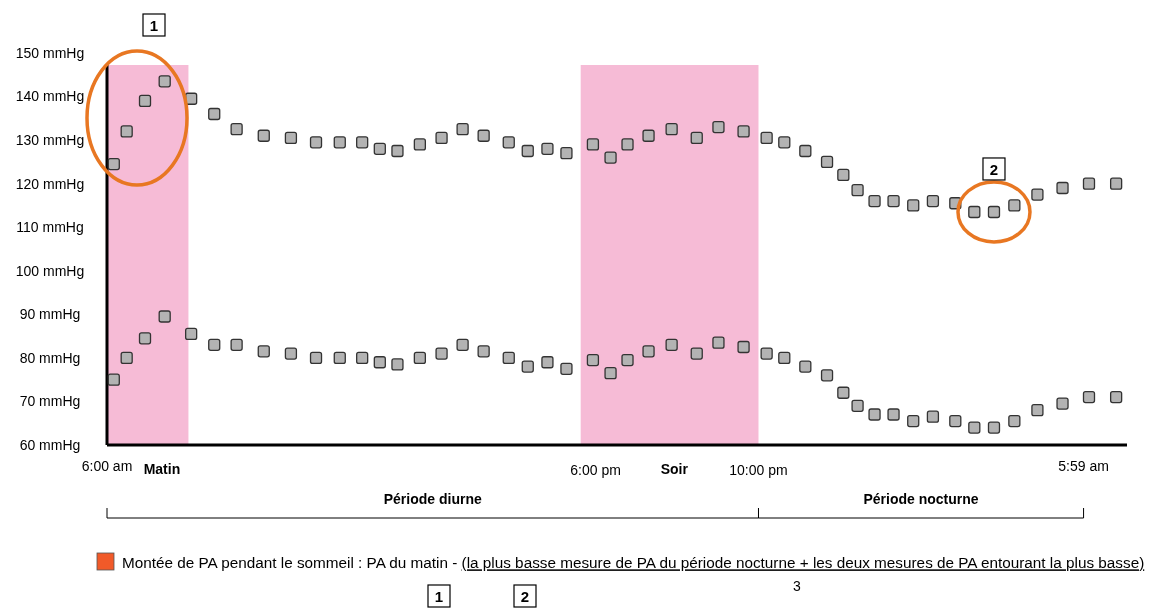  I want to click on x-tick-label: 6:00 pm, so click(595, 470).